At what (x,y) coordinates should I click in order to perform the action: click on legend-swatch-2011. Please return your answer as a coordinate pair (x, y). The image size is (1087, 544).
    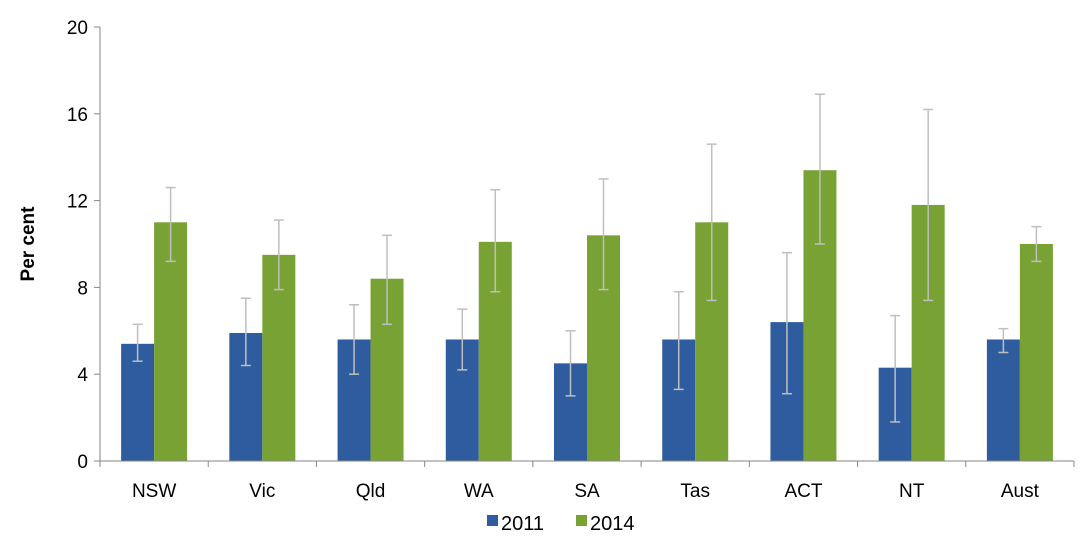
    Looking at the image, I should click on (492, 520).